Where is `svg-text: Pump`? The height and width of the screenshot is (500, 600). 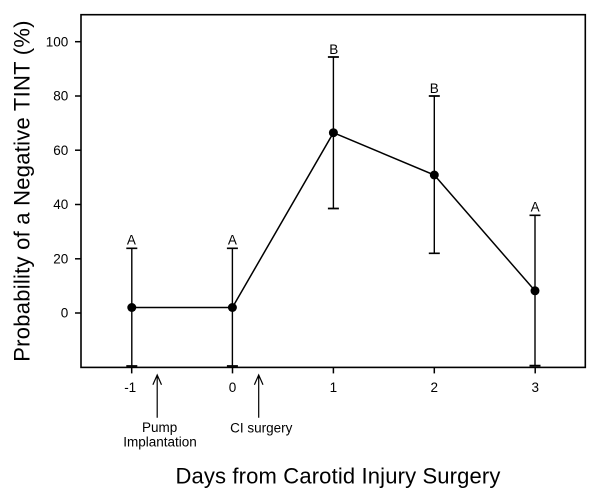
svg-text: Pump is located at coordinates (159, 427).